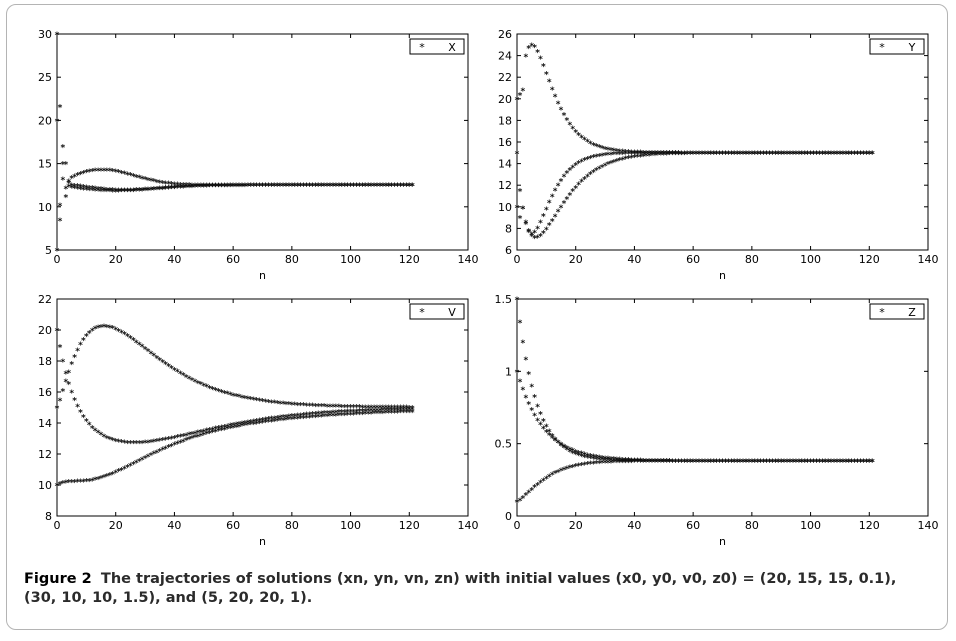 This screenshot has height=641, width=956. Describe the element at coordinates (48, 516) in the screenshot. I see `y-tick-label: 8` at that location.